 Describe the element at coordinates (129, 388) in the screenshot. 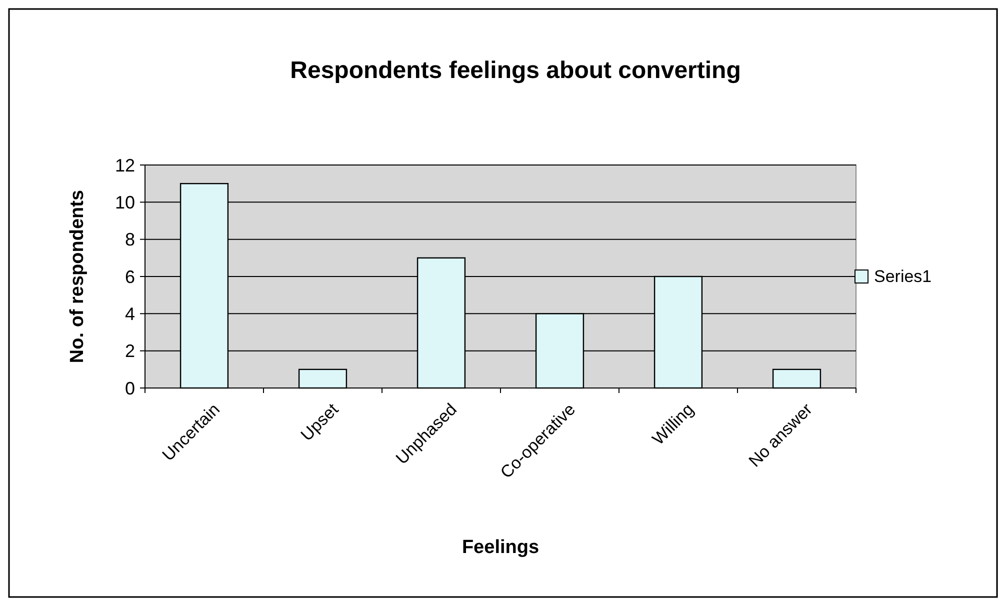

I see `y-tick-label: 0` at that location.